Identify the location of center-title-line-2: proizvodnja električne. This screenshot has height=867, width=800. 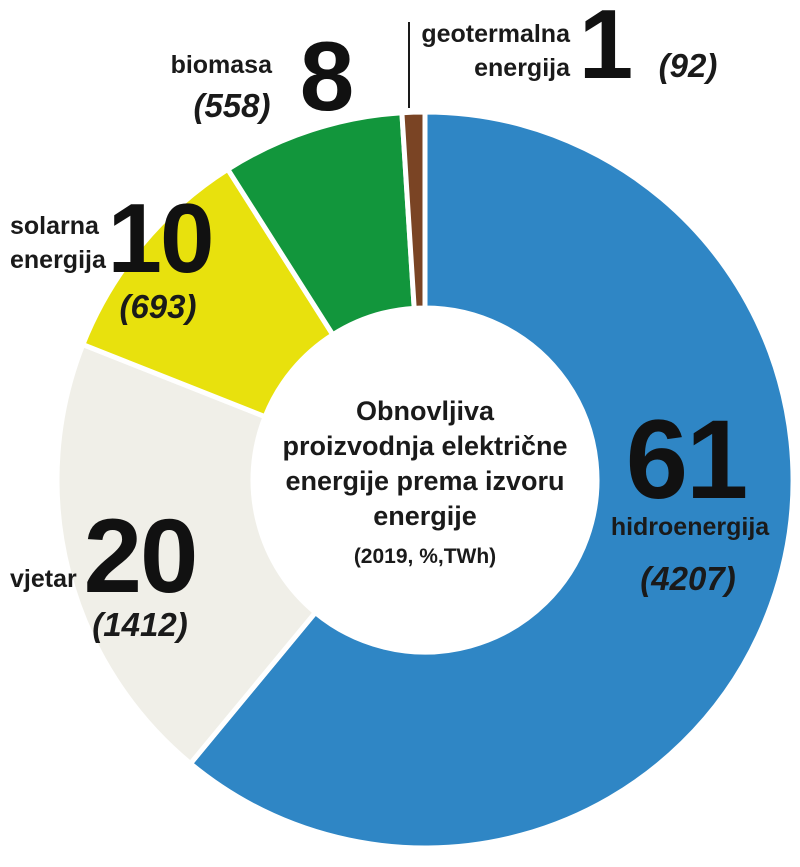
(424, 446).